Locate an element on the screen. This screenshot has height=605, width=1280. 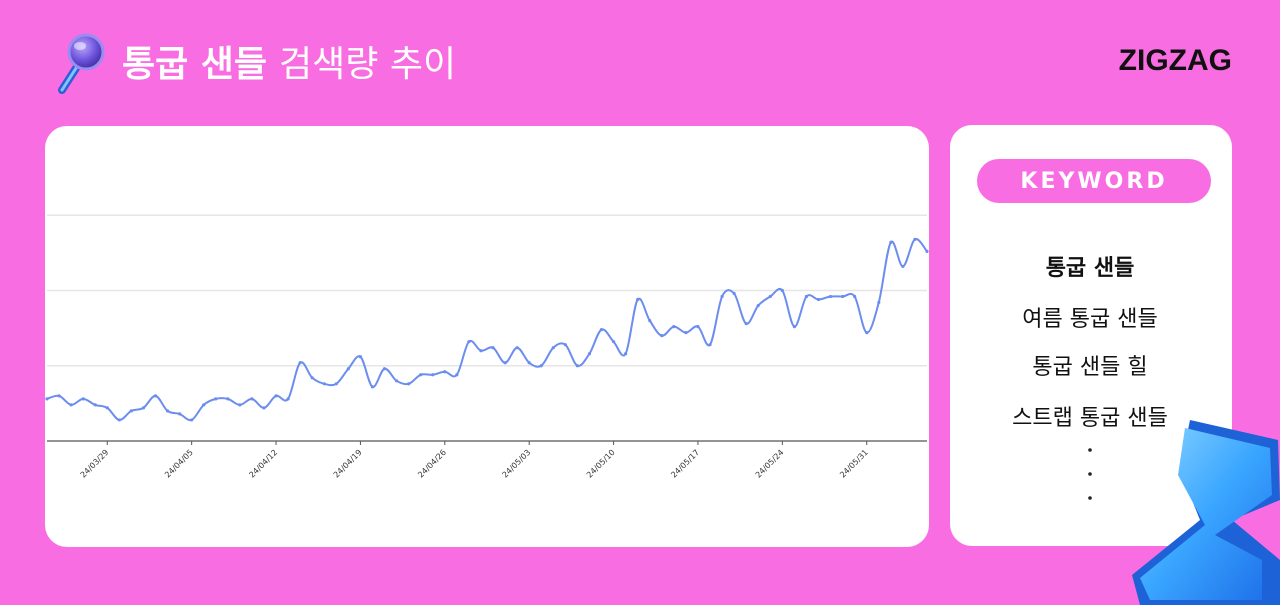
keyword-heading: KEYWORD is located at coordinates (1093, 181).